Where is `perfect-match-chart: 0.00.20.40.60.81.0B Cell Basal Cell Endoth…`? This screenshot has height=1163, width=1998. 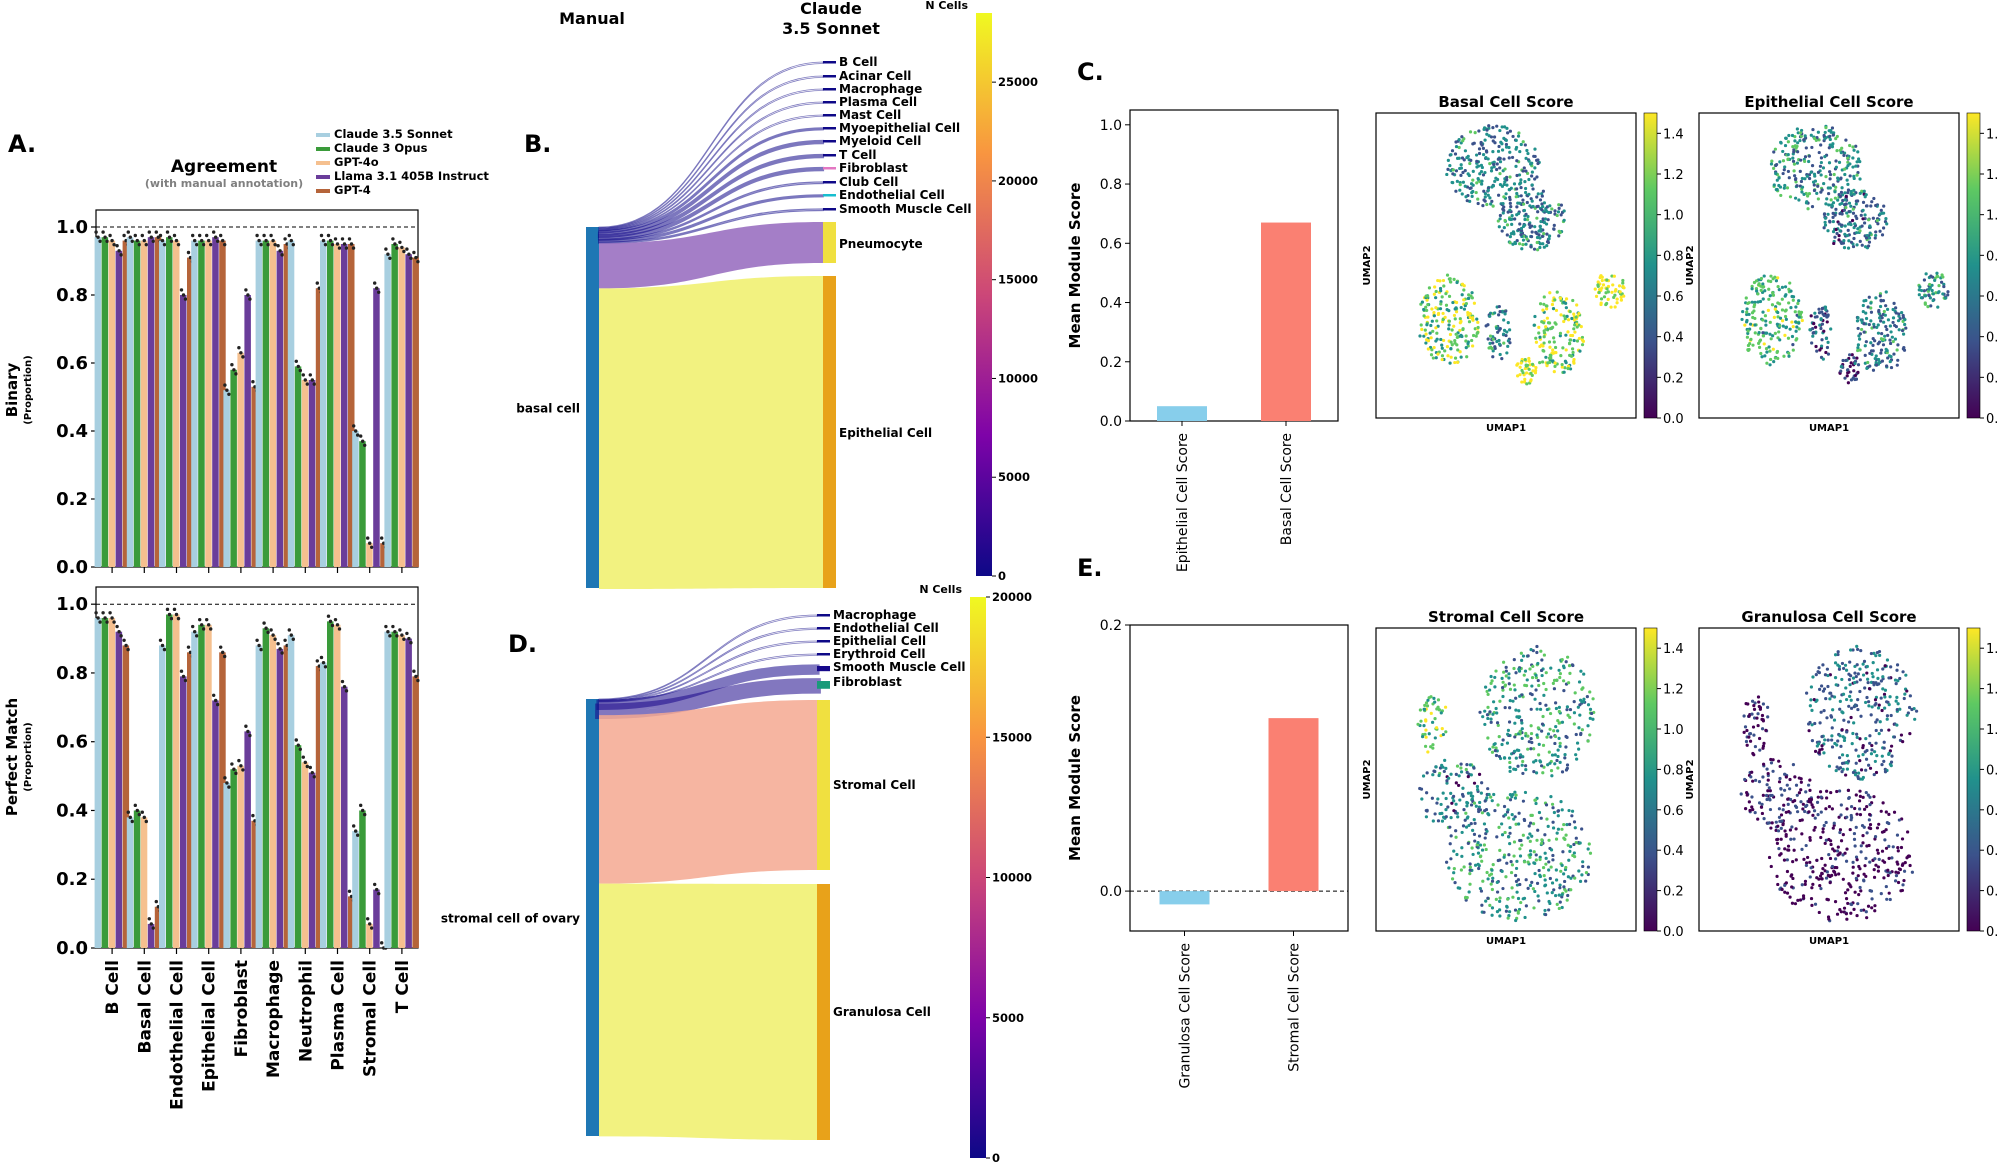
perfect-match-chart: 0.00.20.40.60.81.0B Cell Basal Cell Endoth… is located at coordinates (238, 848).